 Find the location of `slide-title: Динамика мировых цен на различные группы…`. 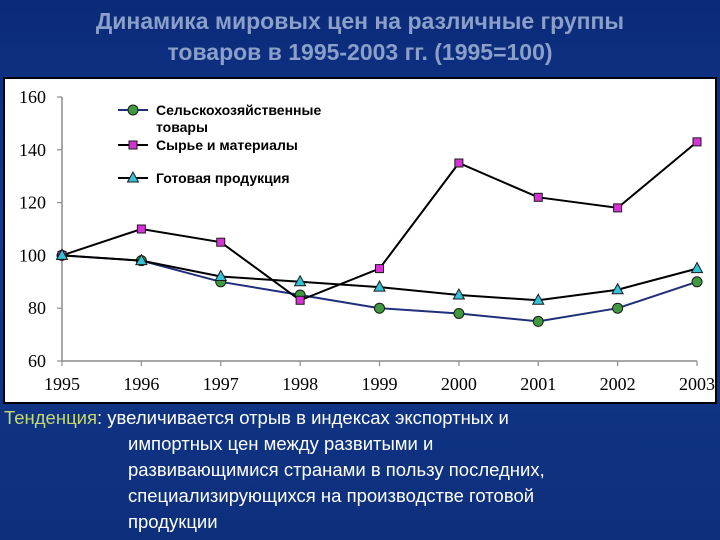

slide-title: Динамика мировых цен на различные группы… is located at coordinates (360, 37).